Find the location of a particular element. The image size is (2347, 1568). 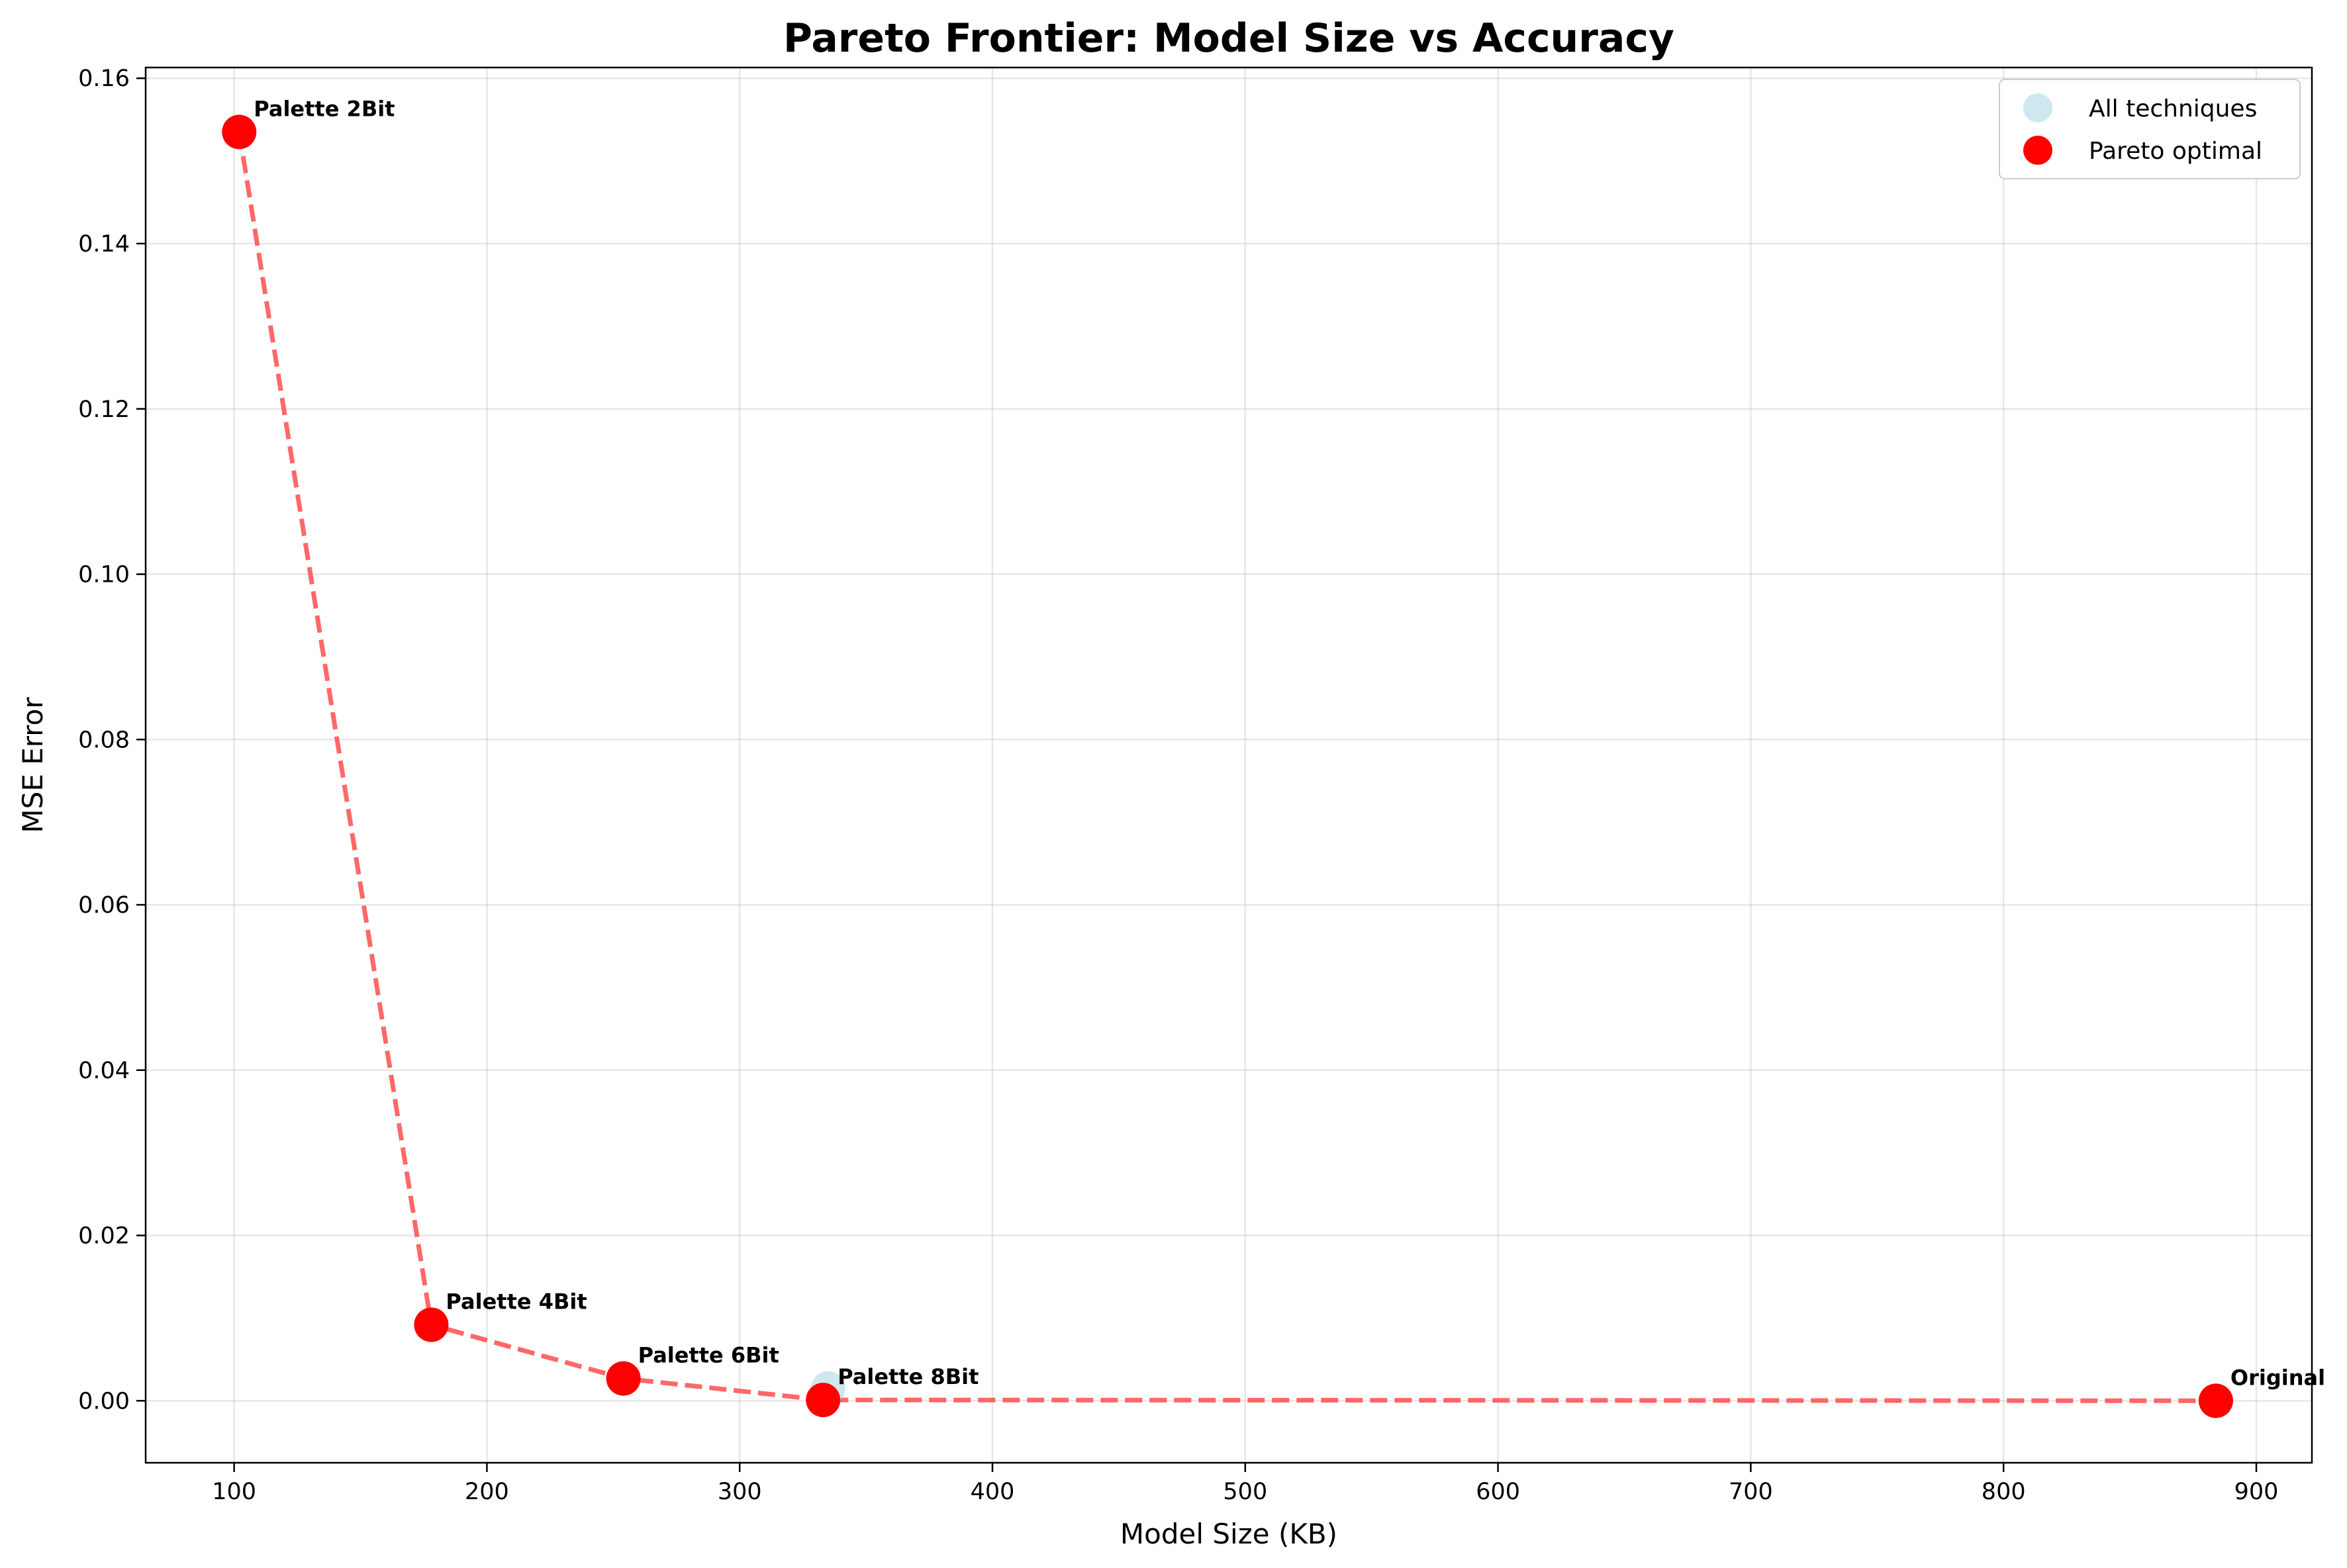

y-tick-label: 0.08 is located at coordinates (104, 740).